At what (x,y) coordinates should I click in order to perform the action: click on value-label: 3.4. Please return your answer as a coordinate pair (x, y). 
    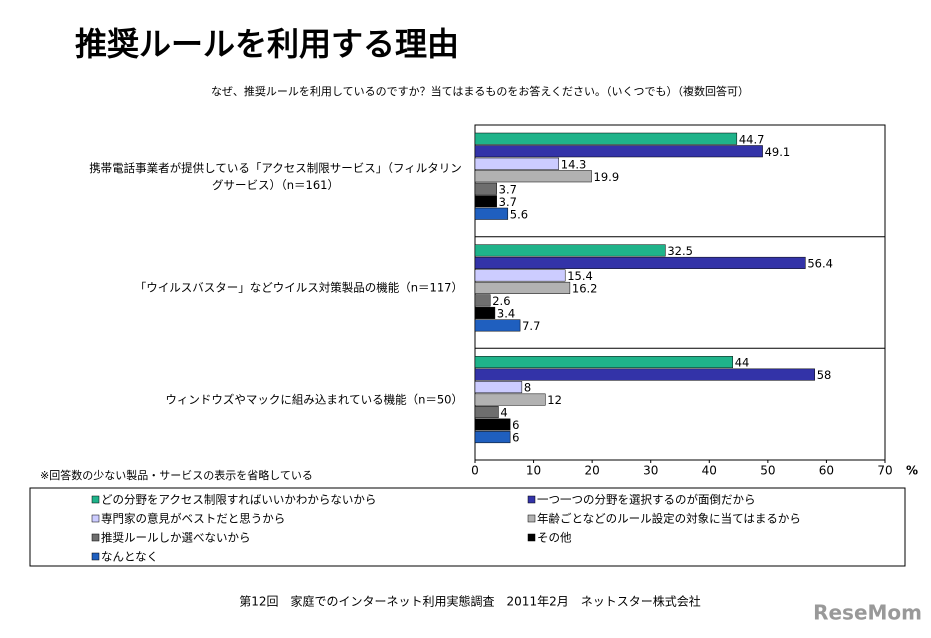
    Looking at the image, I should click on (506, 313).